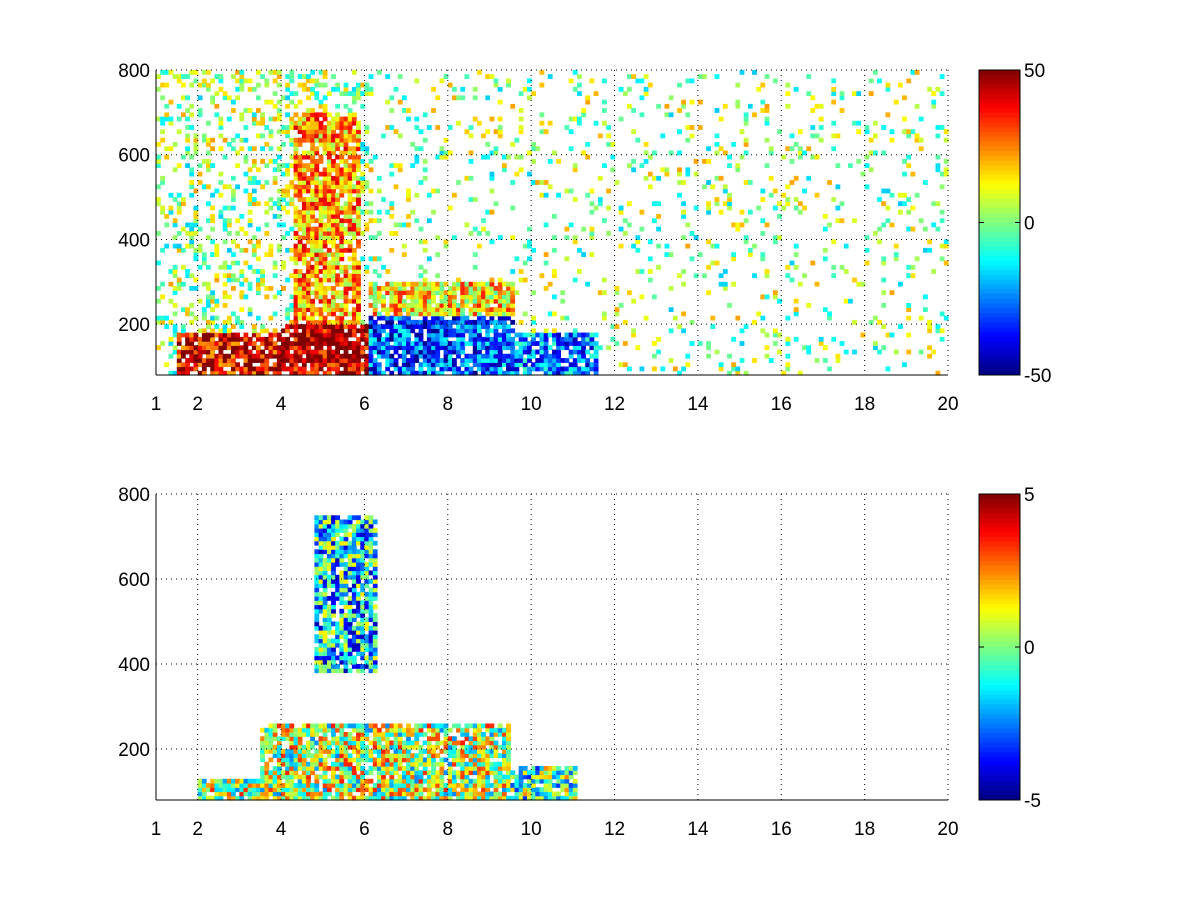 This screenshot has width=1200, height=900. I want to click on x-tick-label: 8, so click(448, 404).